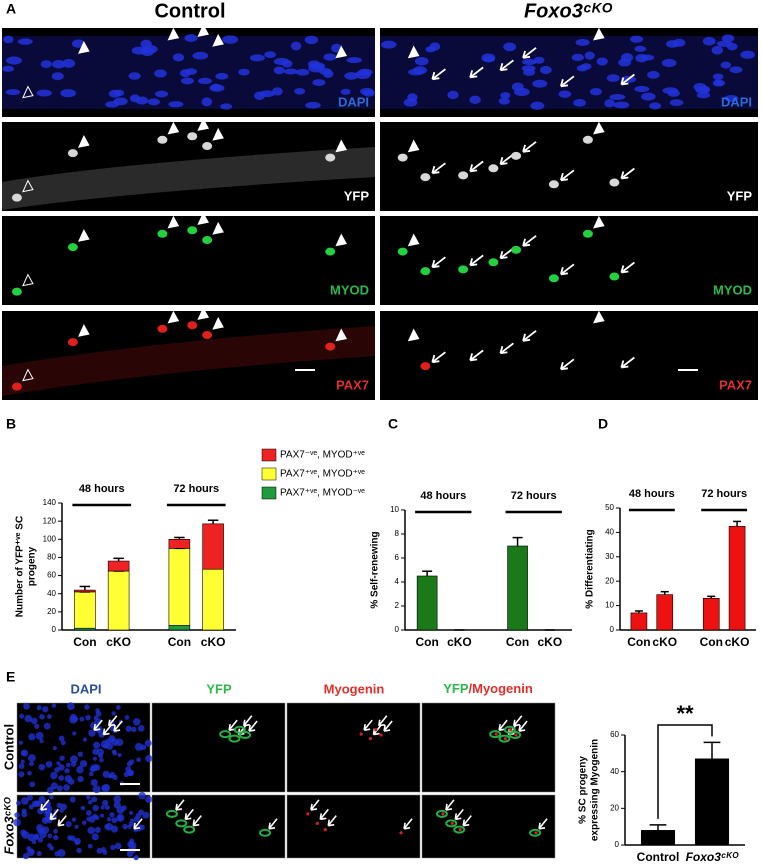 Image resolution: width=762 pixels, height=865 pixels. I want to click on y-axis-label: % Differentiating, so click(590, 568).